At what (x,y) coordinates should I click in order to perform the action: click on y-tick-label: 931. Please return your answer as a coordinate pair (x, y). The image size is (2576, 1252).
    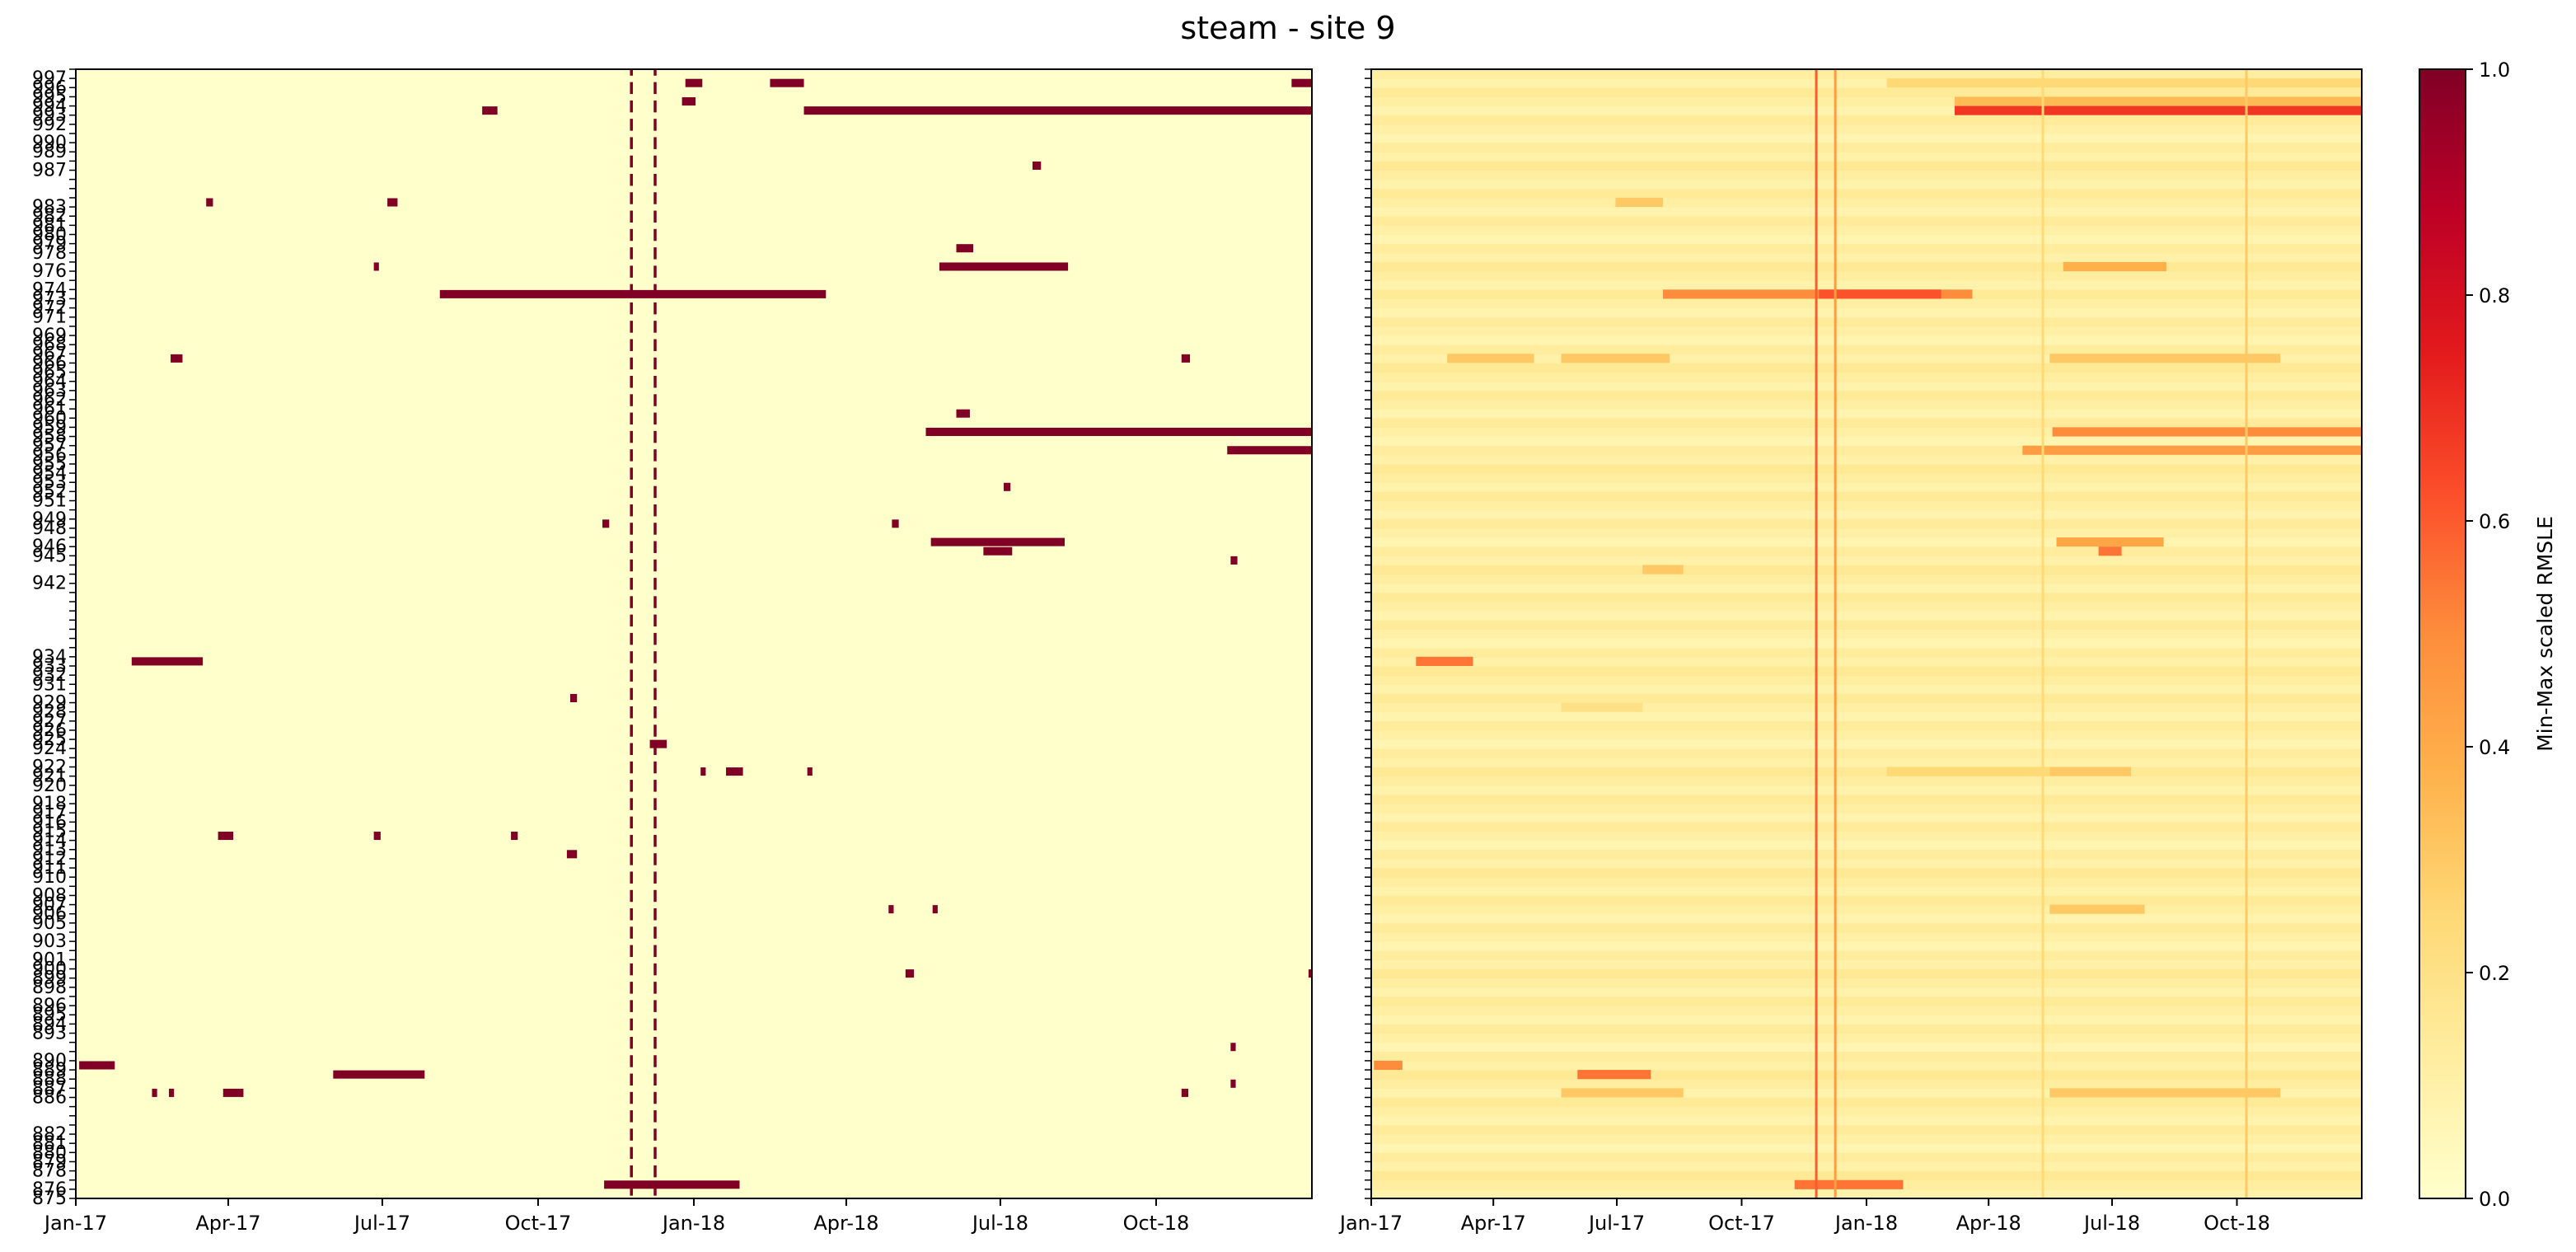
    Looking at the image, I should click on (49, 684).